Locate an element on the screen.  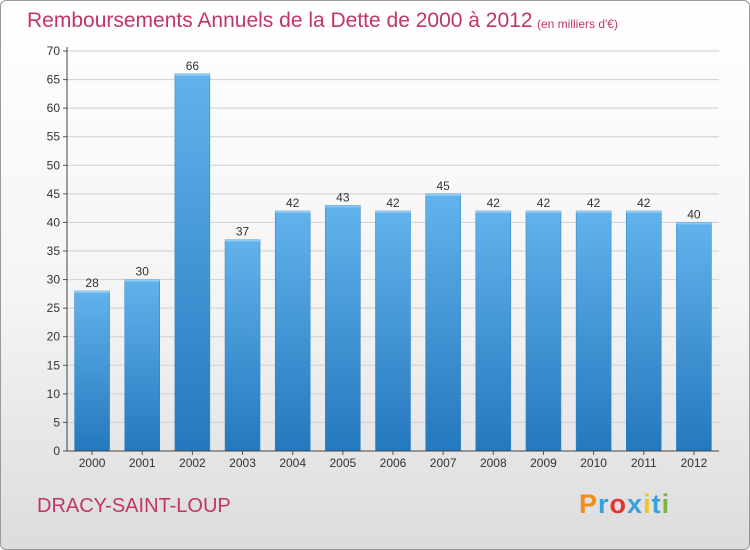
x-tick-label: 2008 is located at coordinates (493, 463).